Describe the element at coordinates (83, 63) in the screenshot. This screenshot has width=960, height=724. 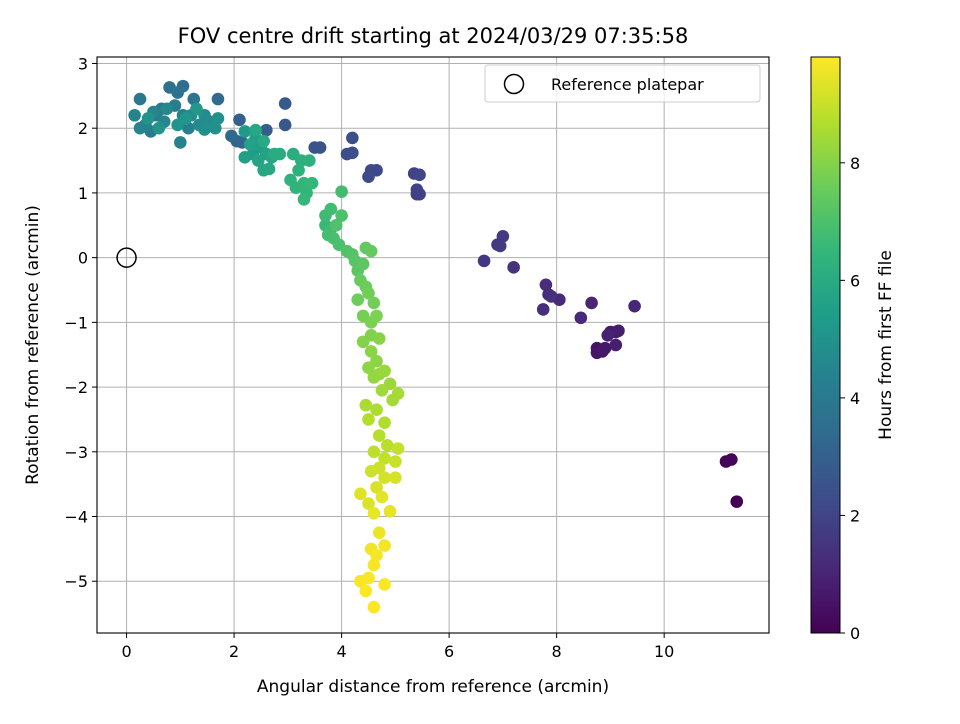
I see `y-tick-label: 3` at that location.